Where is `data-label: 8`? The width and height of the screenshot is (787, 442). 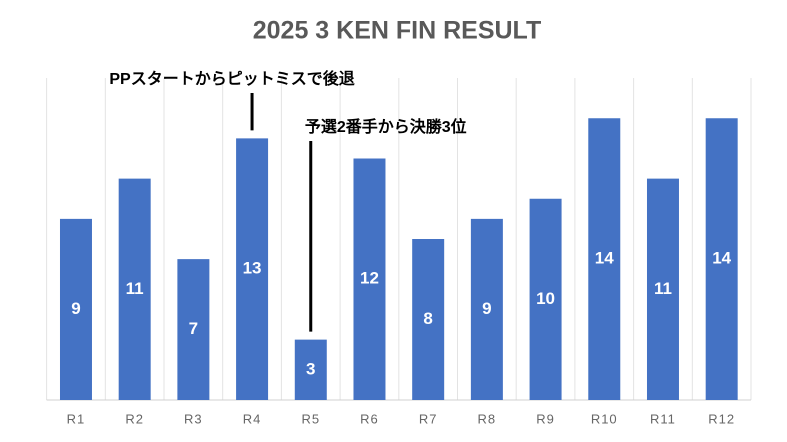
data-label: 8 is located at coordinates (427, 318).